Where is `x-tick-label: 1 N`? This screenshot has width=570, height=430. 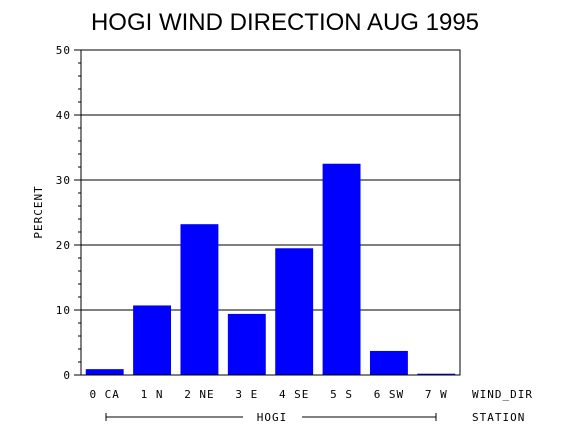 x-tick-label: 1 N is located at coordinates (152, 394).